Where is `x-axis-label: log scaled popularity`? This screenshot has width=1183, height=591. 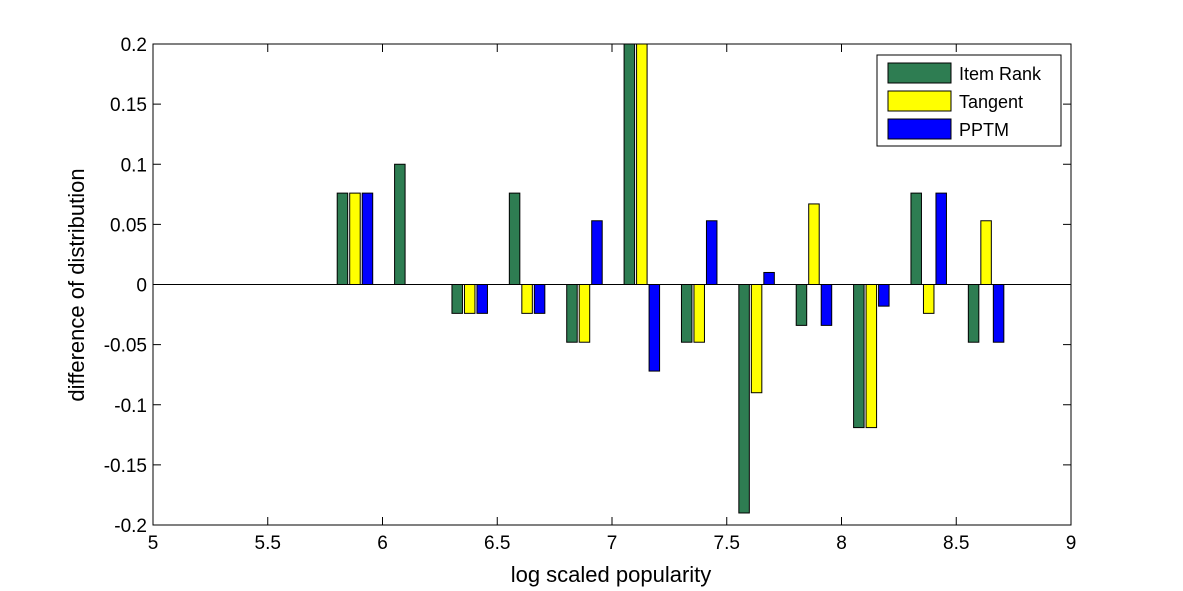 x-axis-label: log scaled popularity is located at coordinates (611, 574).